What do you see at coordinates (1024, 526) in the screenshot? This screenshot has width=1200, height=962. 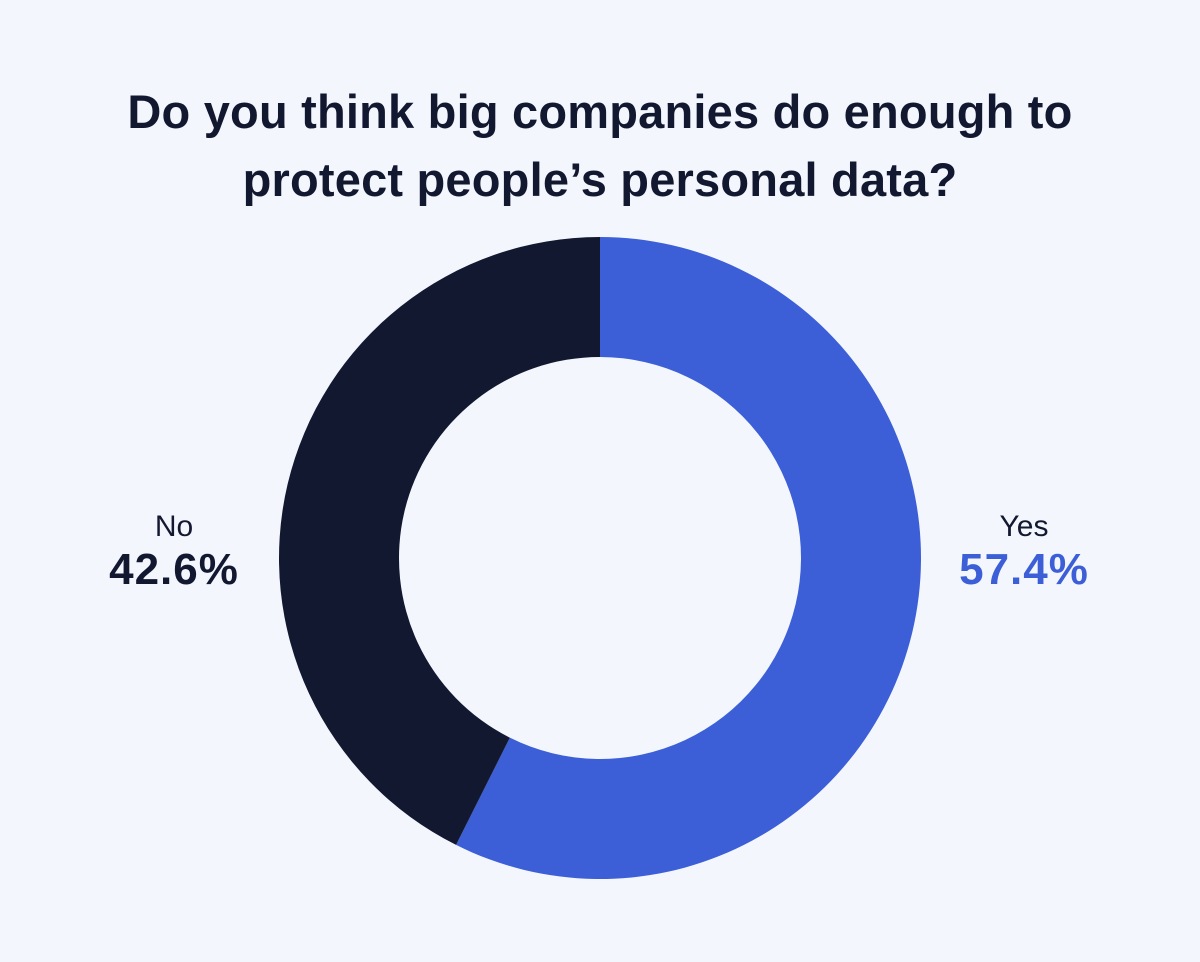 I see `label-yes-name: Yes` at bounding box center [1024, 526].